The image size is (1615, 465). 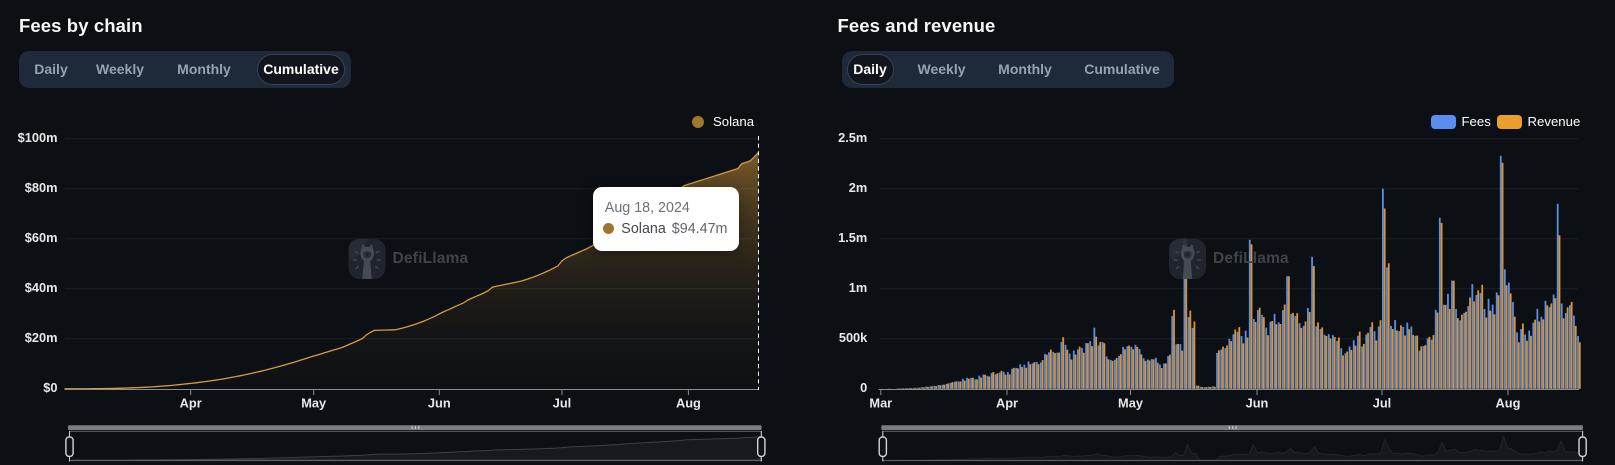 I want to click on svg-text: Mar, so click(x=880, y=402).